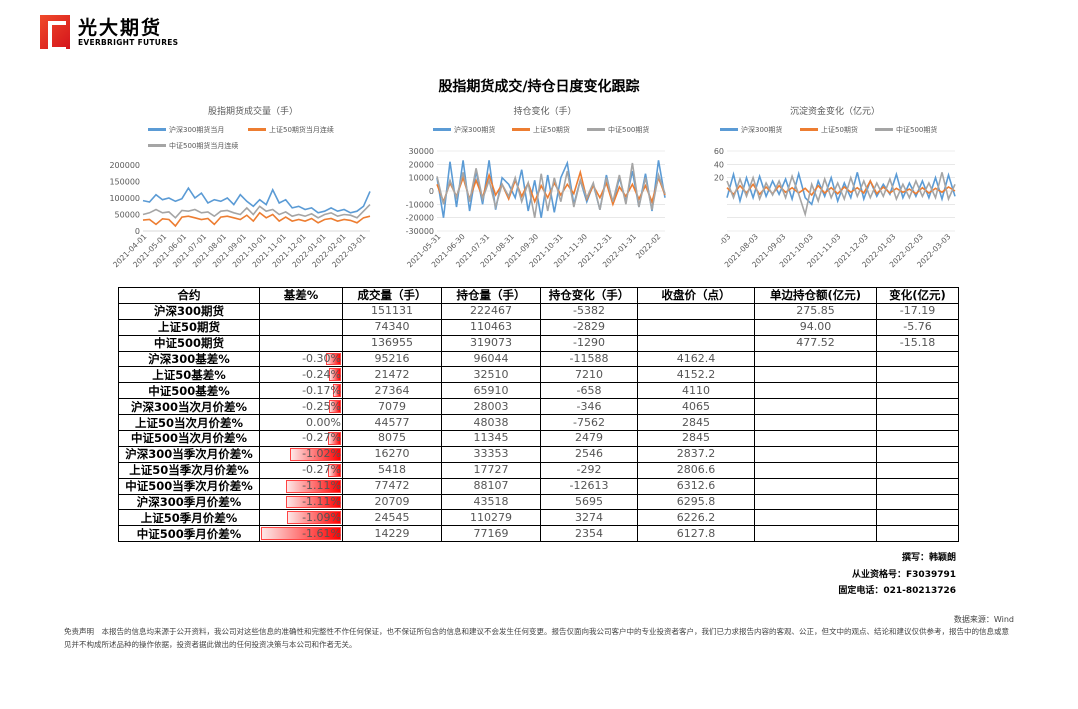  Describe the element at coordinates (696, 391) in the screenshot. I see `cell-close: 4110` at that location.